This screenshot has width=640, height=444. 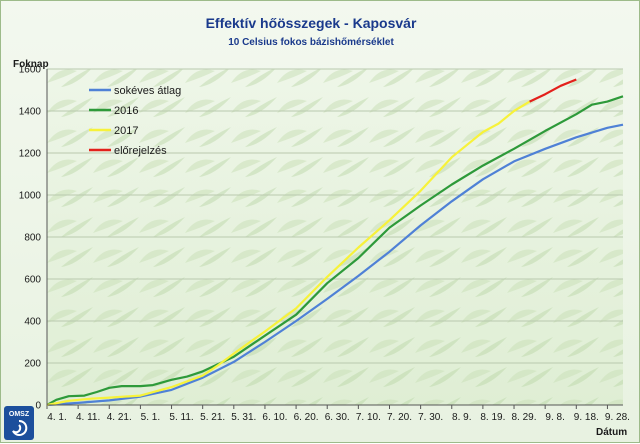 What do you see at coordinates (32, 280) in the screenshot?
I see `y-tick-label: 600` at bounding box center [32, 280].